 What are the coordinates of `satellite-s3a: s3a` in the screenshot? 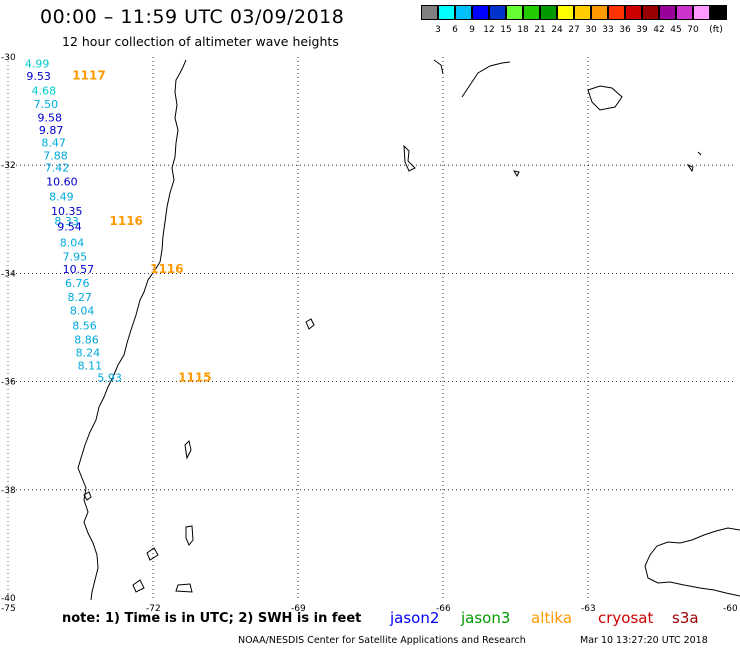 It's located at (685, 618).